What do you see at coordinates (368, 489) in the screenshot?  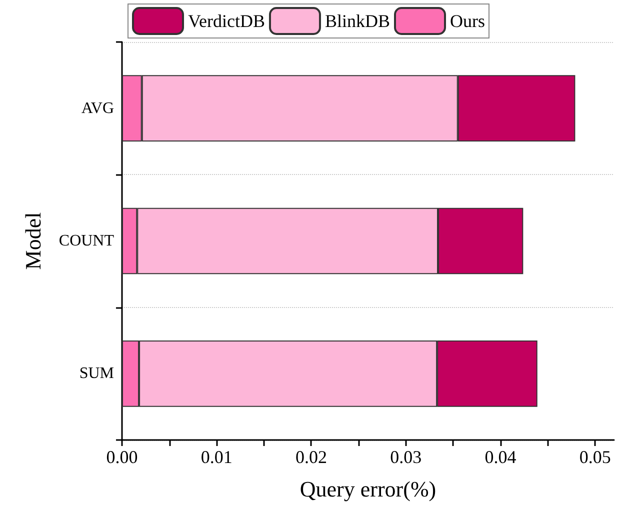 I see `x-axis-title: Query error(%)` at bounding box center [368, 489].